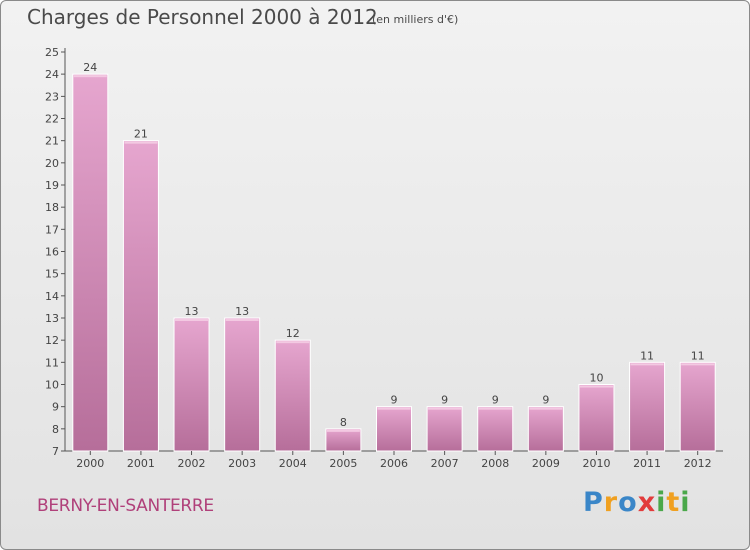  What do you see at coordinates (593, 502) in the screenshot?
I see `logo-letter: P` at bounding box center [593, 502].